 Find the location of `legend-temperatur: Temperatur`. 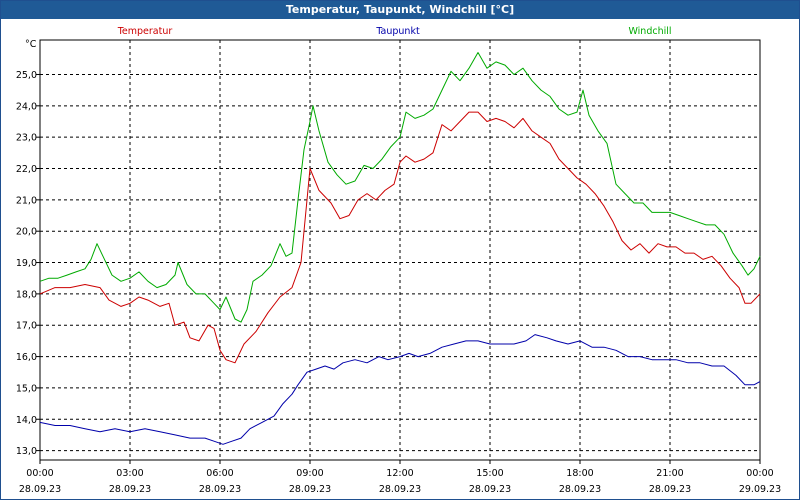

legend-temperatur: Temperatur is located at coordinates (145, 31).